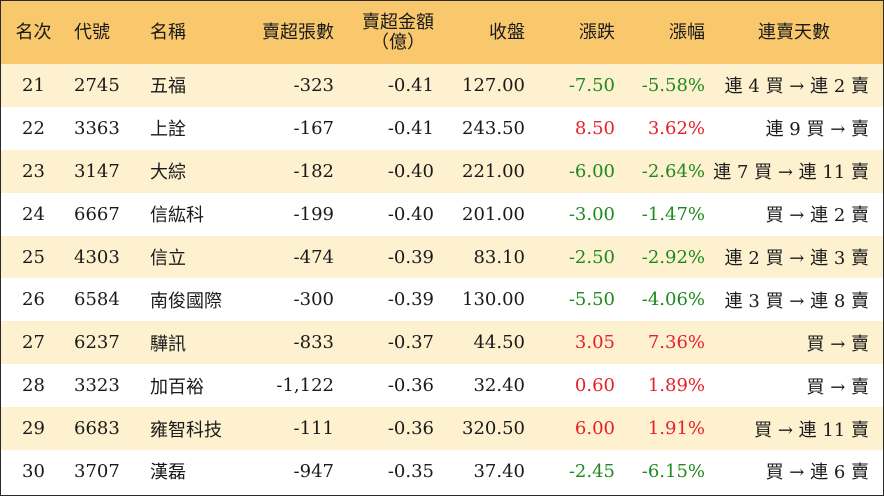 The width and height of the screenshot is (884, 496). Describe the element at coordinates (186, 430) in the screenshot. I see `cell-name: 雍智科技` at that location.